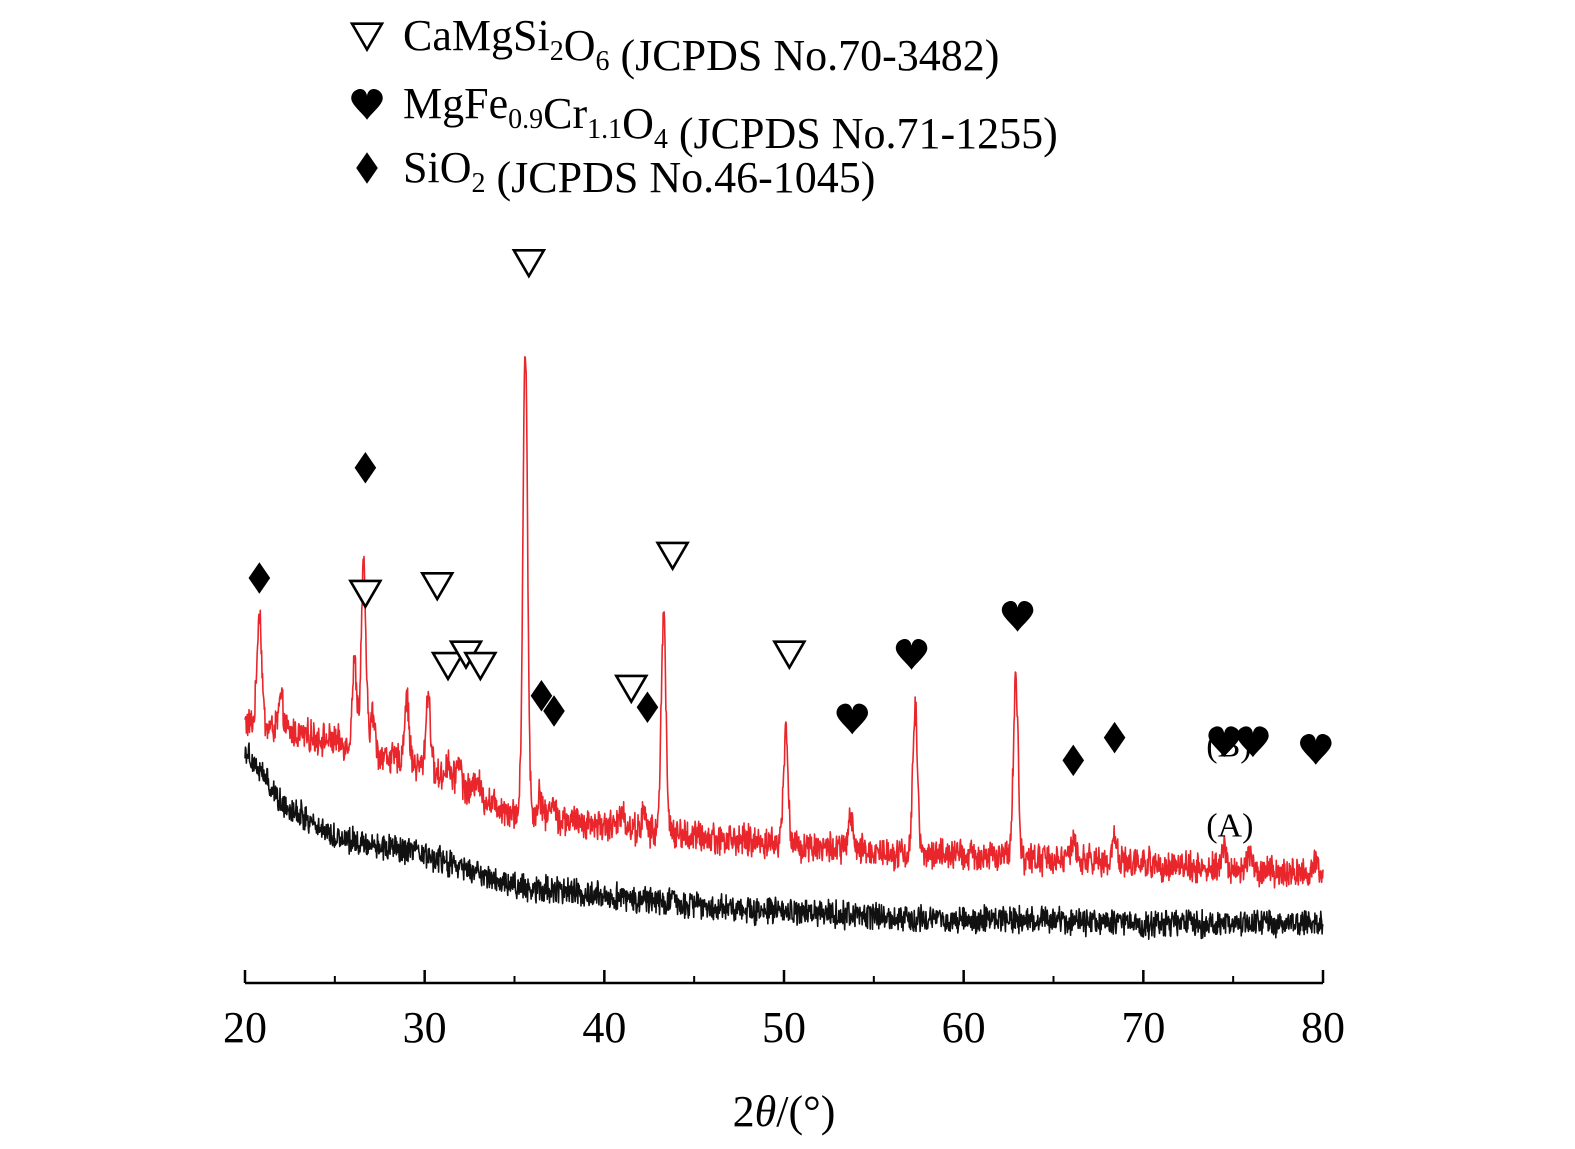 This screenshot has height=1149, width=1575. I want to click on x-tick-label: 40, so click(604, 1027).